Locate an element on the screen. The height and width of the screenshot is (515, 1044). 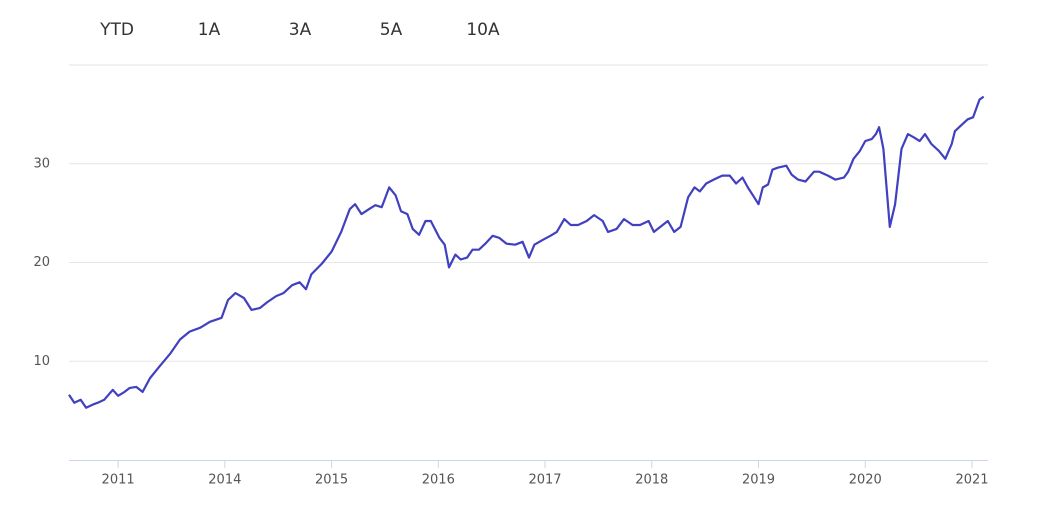
range-button: 5A is located at coordinates (391, 30).